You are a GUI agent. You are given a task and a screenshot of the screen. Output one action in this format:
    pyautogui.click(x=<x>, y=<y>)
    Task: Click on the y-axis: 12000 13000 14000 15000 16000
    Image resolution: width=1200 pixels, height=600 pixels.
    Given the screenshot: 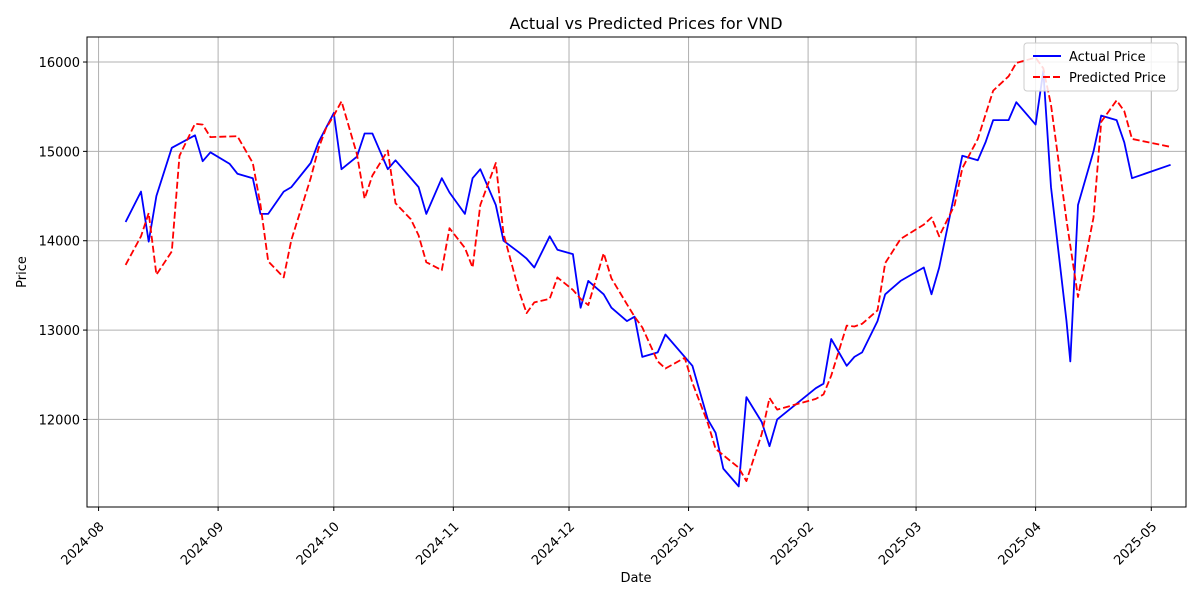 What is the action you would take?
    pyautogui.click(x=63, y=242)
    